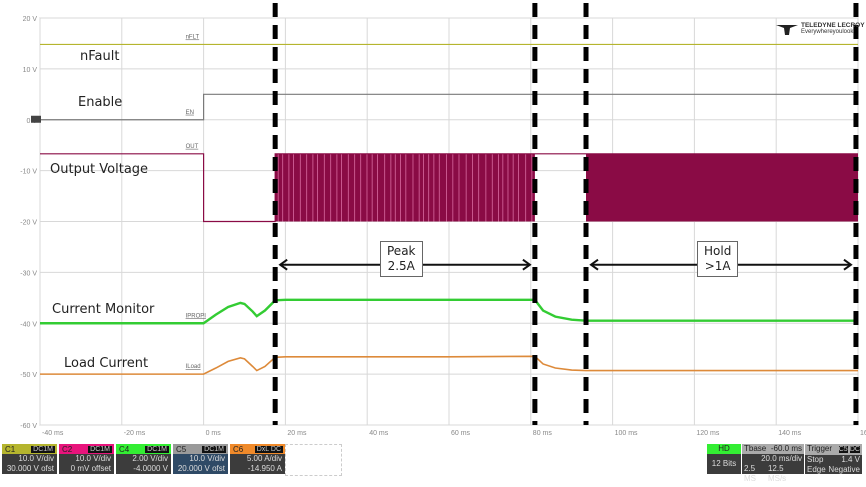 The width and height of the screenshot is (866, 487). What do you see at coordinates (100, 56) in the screenshot?
I see `annotation-nfault: nFault` at bounding box center [100, 56].